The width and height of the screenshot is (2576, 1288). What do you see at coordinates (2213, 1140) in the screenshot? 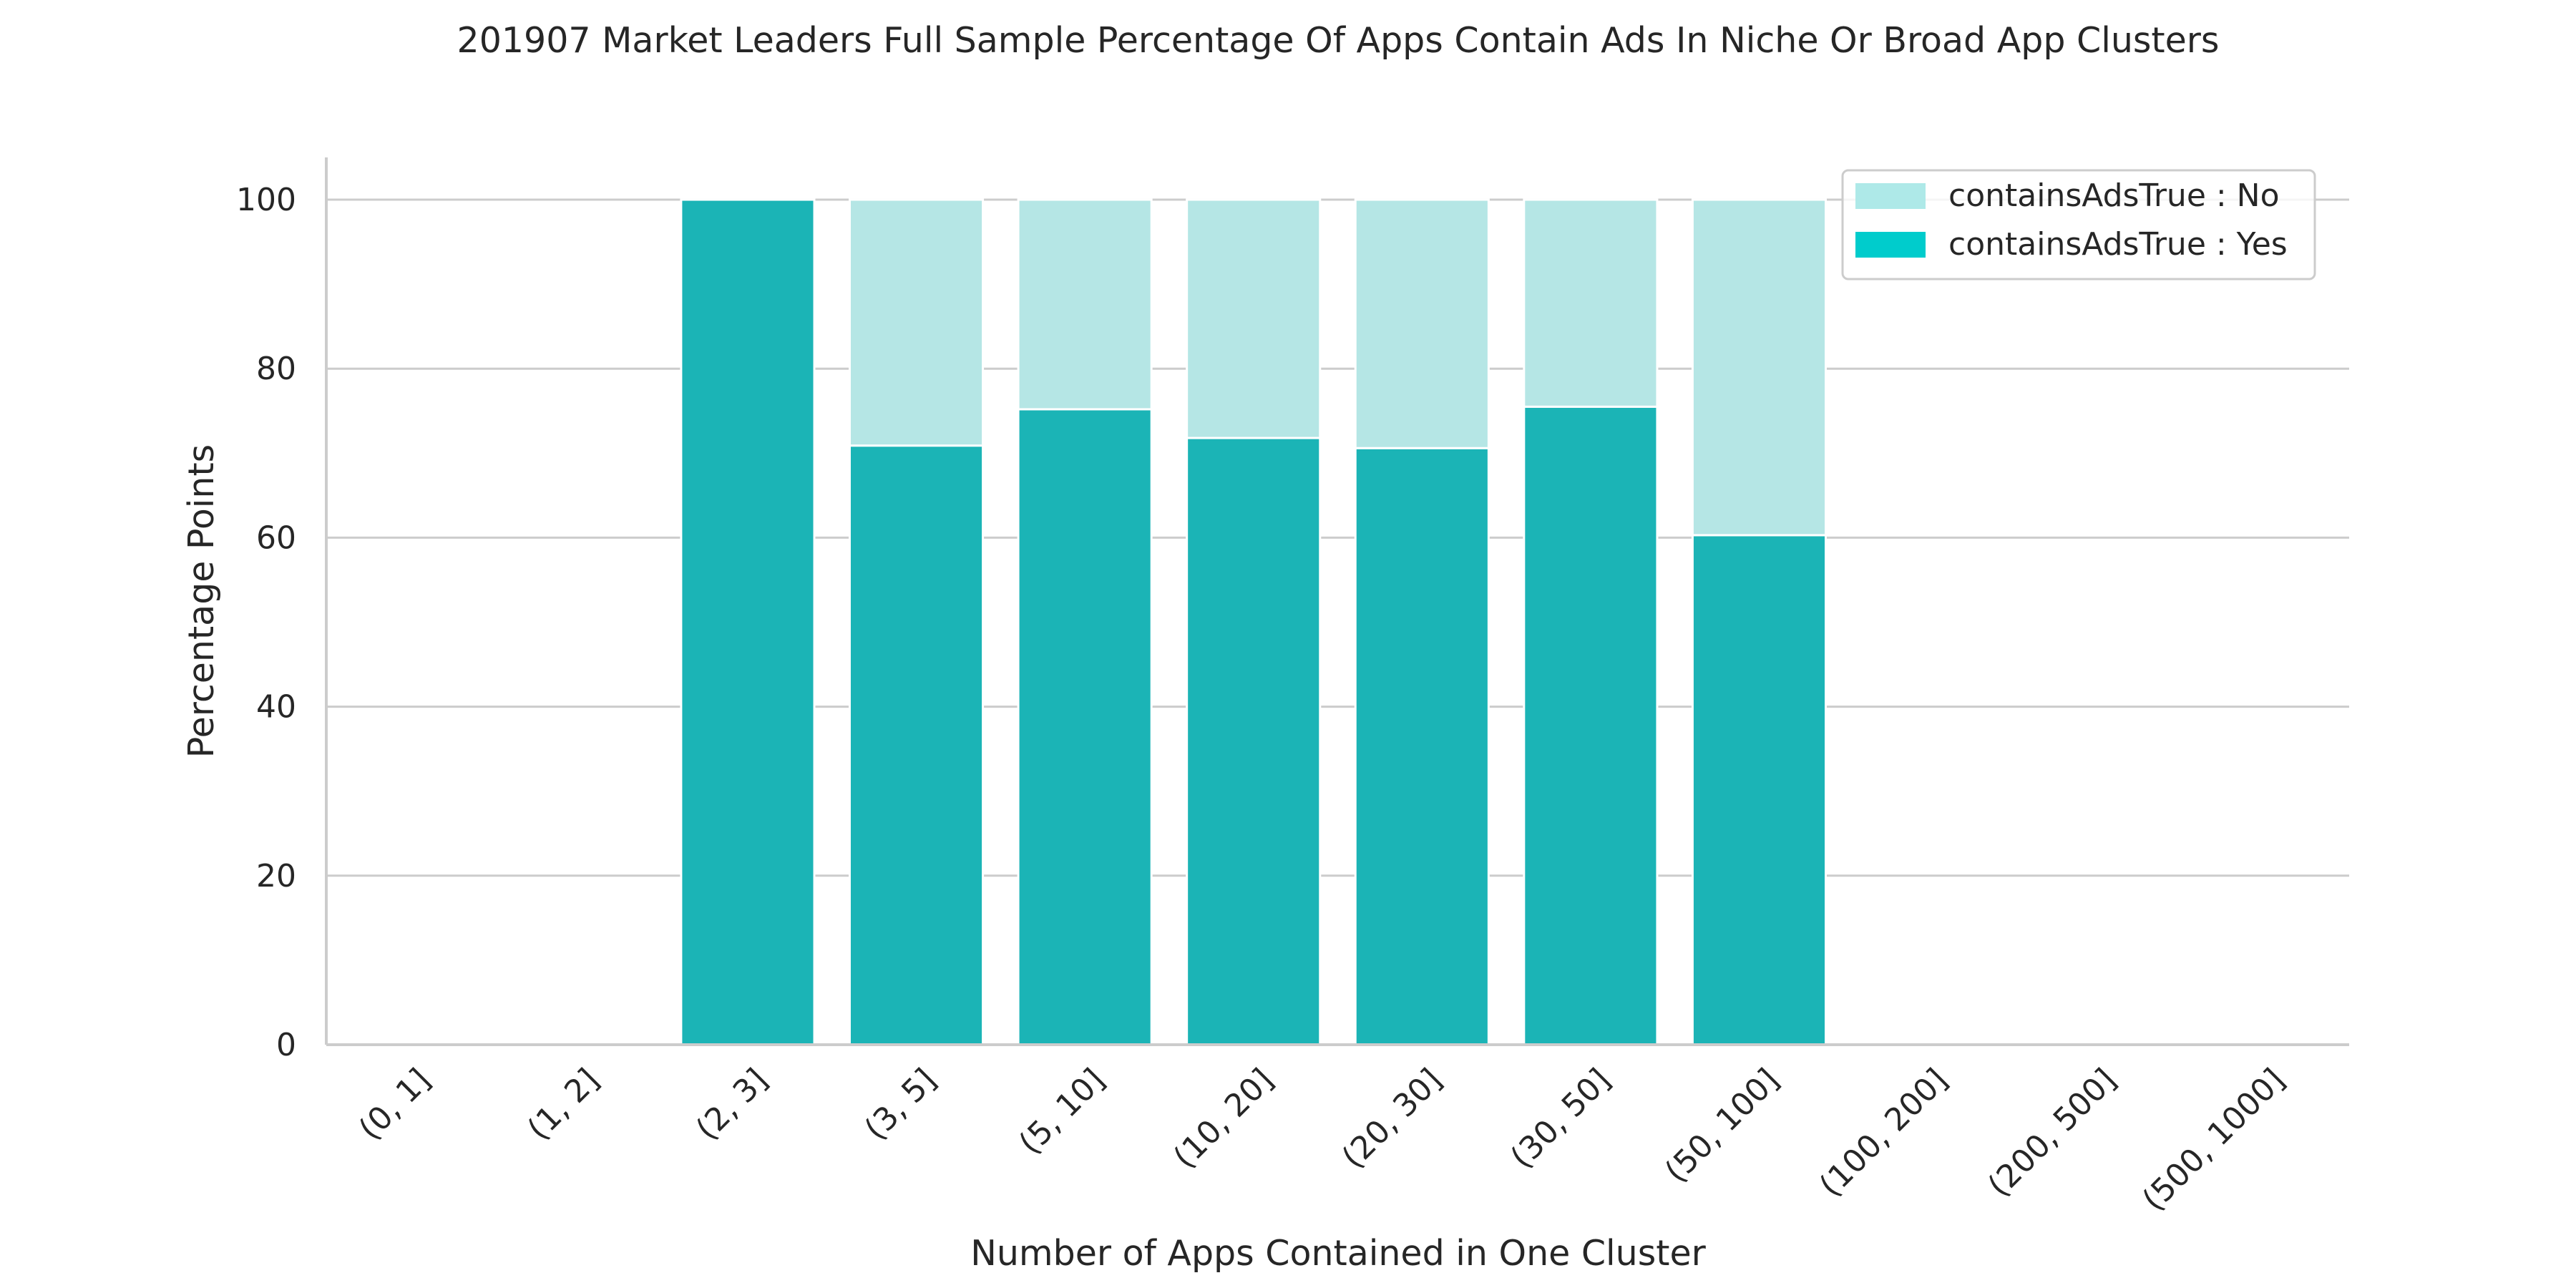
I see `x-tick-label: (500, 1000]` at bounding box center [2213, 1140].